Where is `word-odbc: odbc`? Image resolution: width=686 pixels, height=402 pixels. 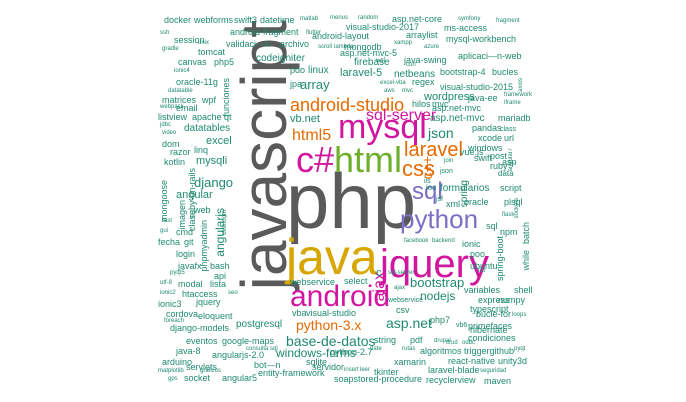
word-odbc: odbc is located at coordinates (469, 343).